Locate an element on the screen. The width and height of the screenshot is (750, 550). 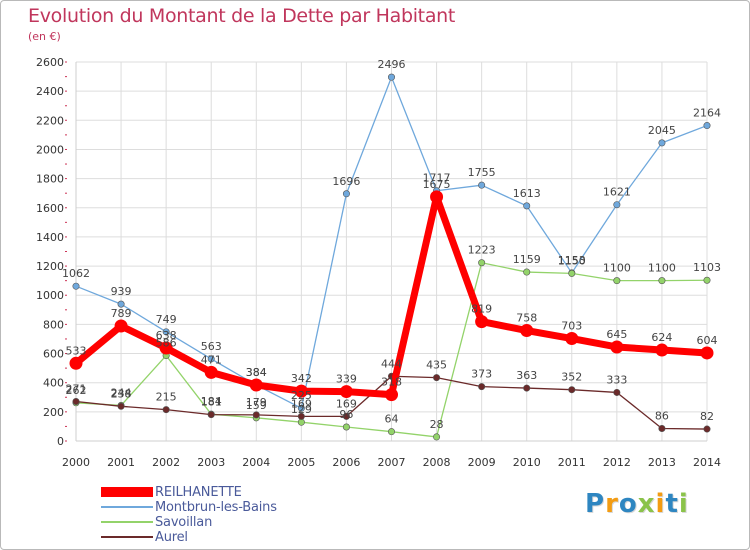
data-label: 1150 is located at coordinates (572, 260).